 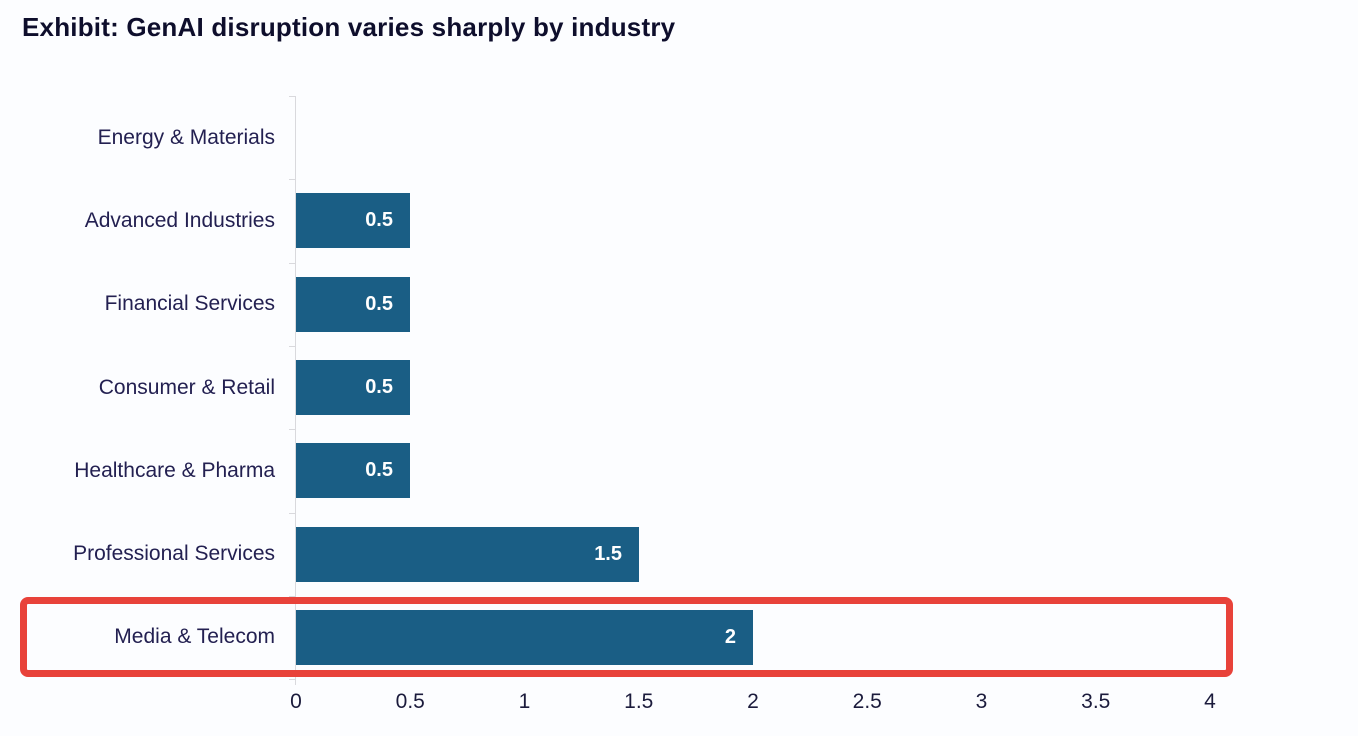 What do you see at coordinates (174, 554) in the screenshot?
I see `category-label: Professional Services` at bounding box center [174, 554].